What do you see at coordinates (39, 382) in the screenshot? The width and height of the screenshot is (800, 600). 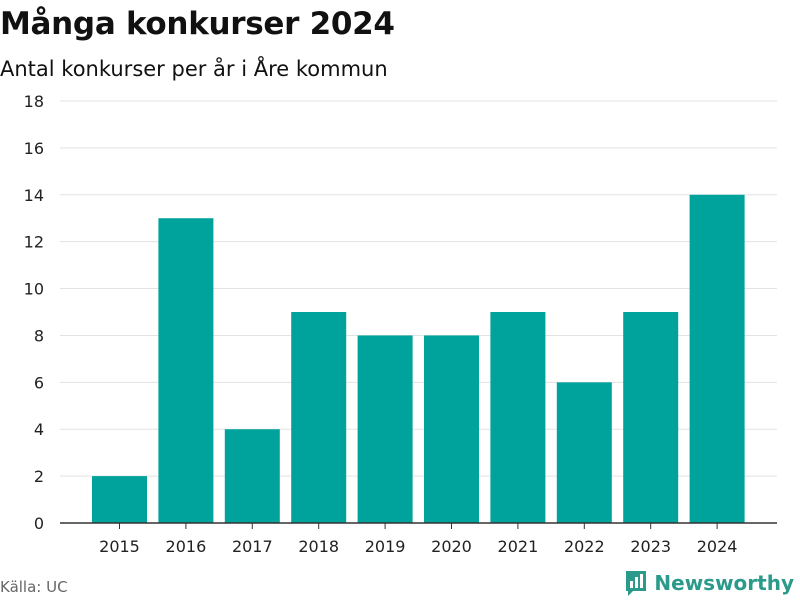 I see `y-tick-label: 6` at bounding box center [39, 382].